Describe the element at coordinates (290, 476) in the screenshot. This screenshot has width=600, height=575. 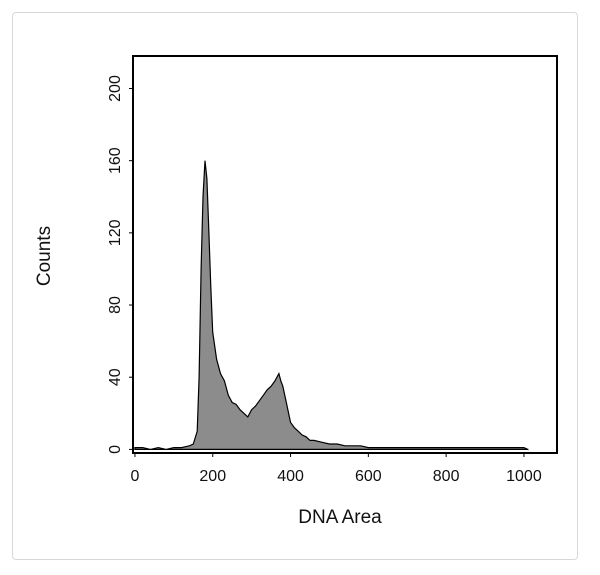
I see `x-tick-label: 400` at that location.